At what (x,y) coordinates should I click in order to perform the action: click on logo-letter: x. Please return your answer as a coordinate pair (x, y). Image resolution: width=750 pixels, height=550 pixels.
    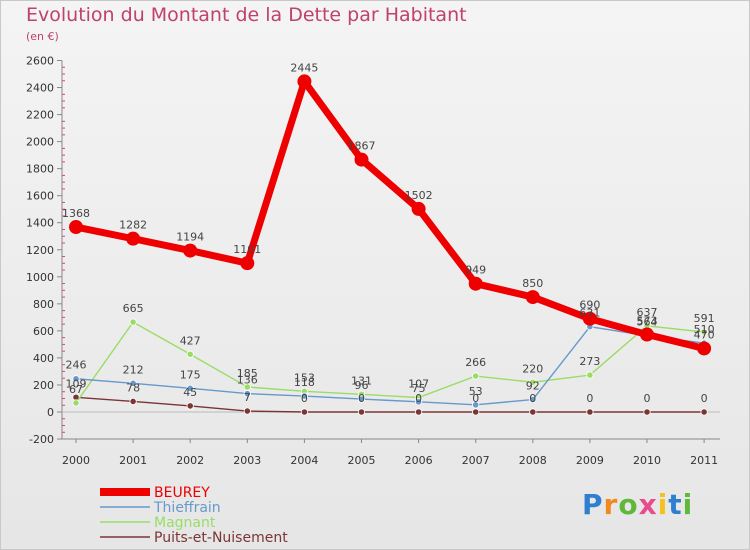
    Looking at the image, I should click on (648, 504).